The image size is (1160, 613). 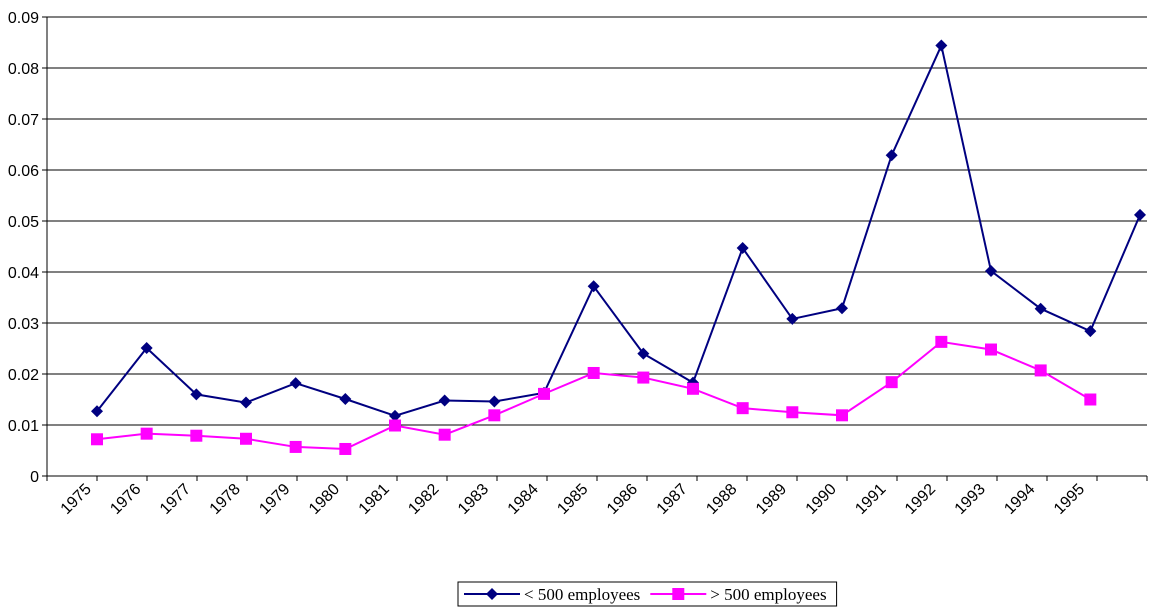 I want to click on x-tick-label: 1979, so click(x=274, y=499).